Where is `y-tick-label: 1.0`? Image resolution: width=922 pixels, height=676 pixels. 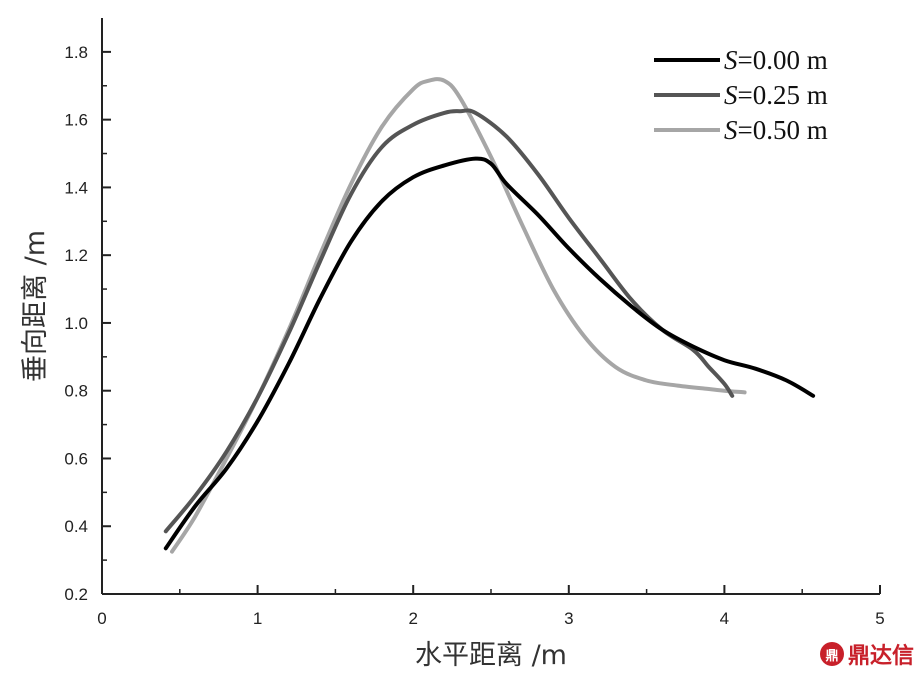
y-tick-label: 1.0 is located at coordinates (76, 323).